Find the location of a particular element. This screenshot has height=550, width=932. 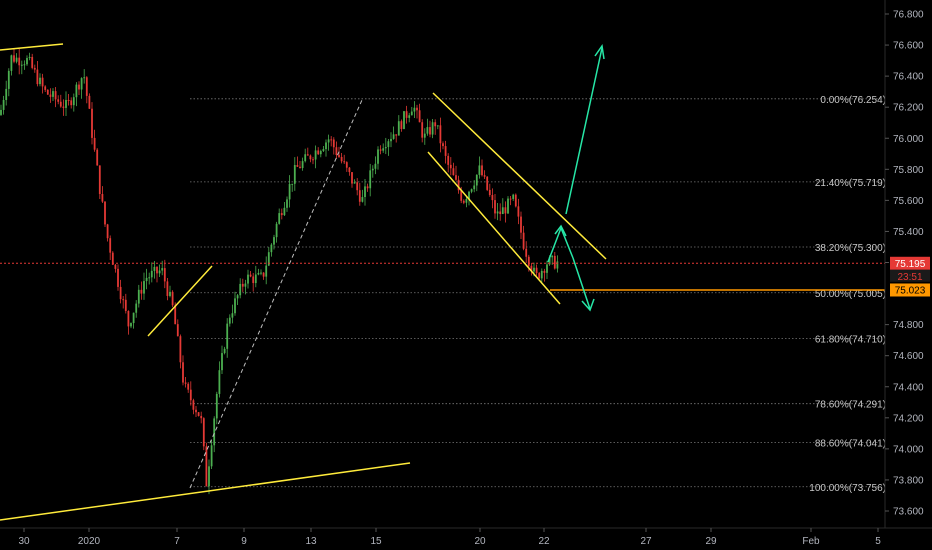

marked-level-badge: 75.023 is located at coordinates (910, 290).